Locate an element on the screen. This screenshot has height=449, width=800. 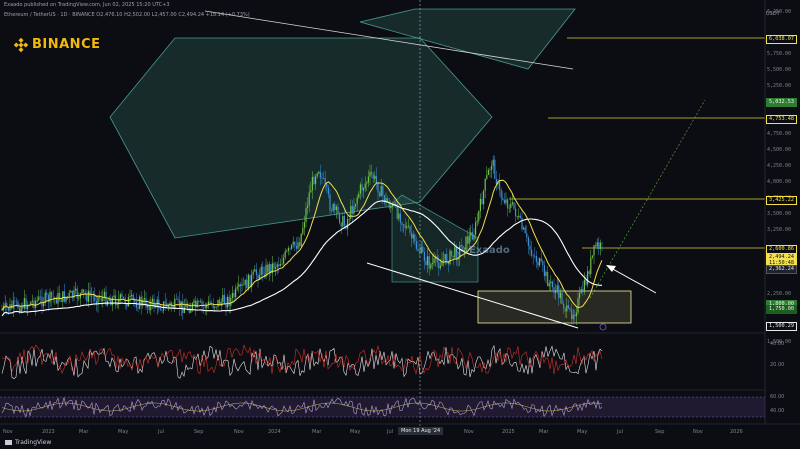
tradingview-footer: TradingView is located at coordinates (28, 442).